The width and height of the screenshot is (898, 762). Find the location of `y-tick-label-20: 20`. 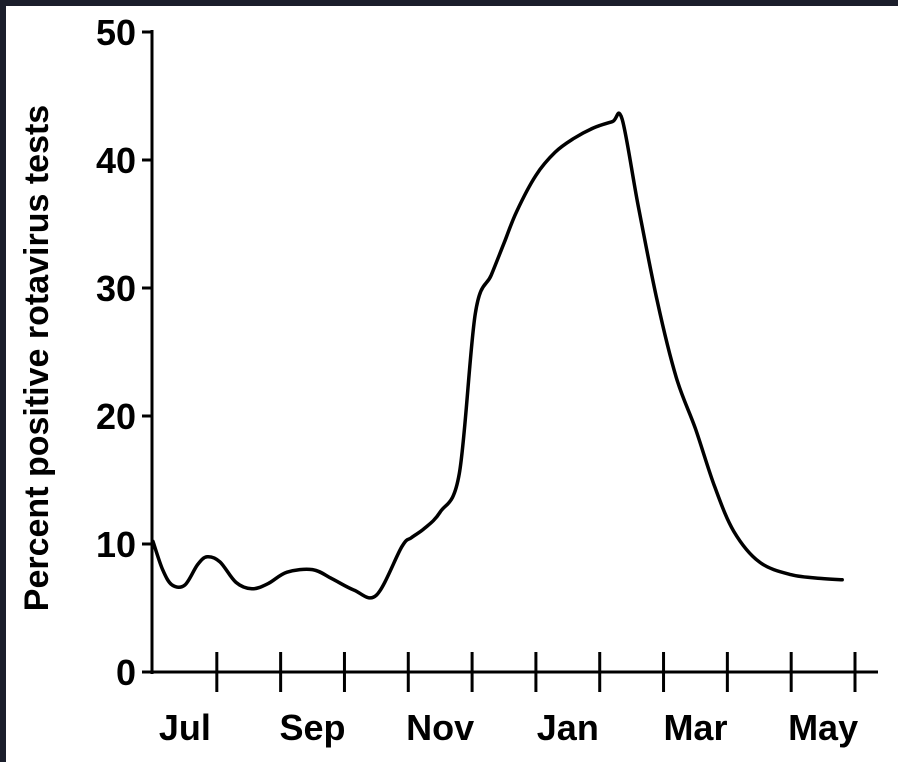

y-tick-label-20: 20 is located at coordinates (116, 416).